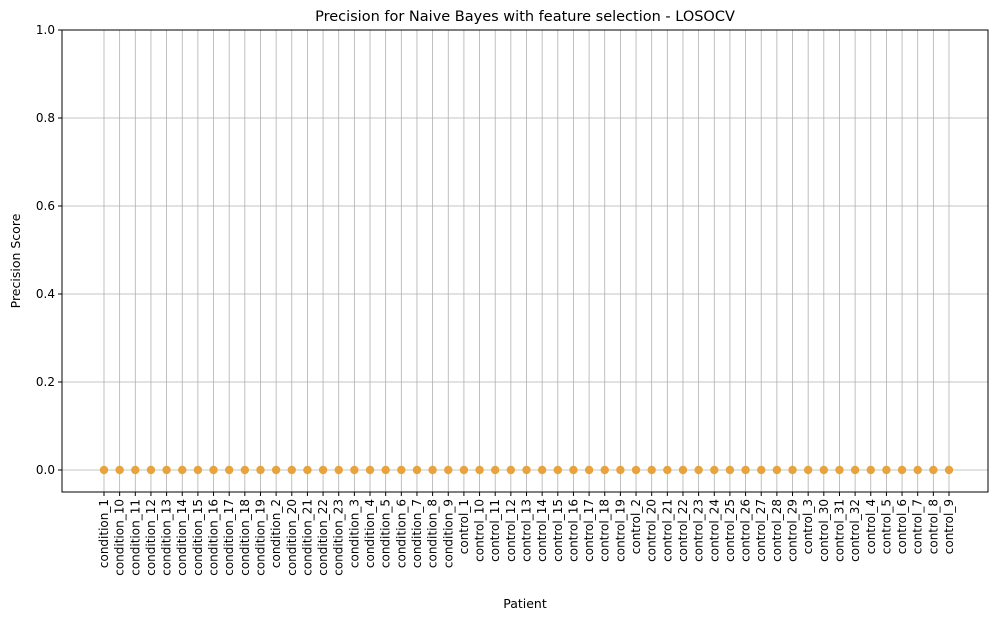 Image resolution: width=1001 pixels, height=620 pixels. What do you see at coordinates (260, 537) in the screenshot?
I see `x-tick-label: condition_19` at bounding box center [260, 537].